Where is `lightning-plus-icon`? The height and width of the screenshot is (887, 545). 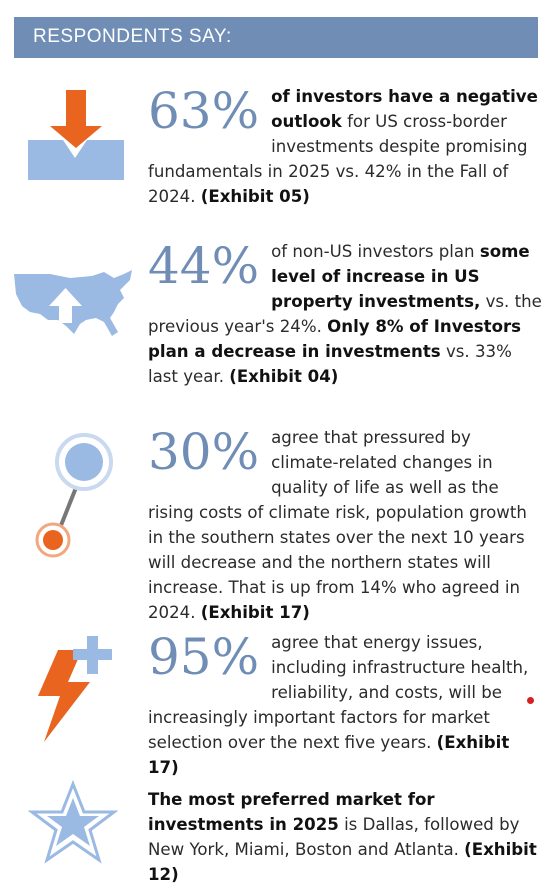 lightning-plus-icon is located at coordinates (75, 689).